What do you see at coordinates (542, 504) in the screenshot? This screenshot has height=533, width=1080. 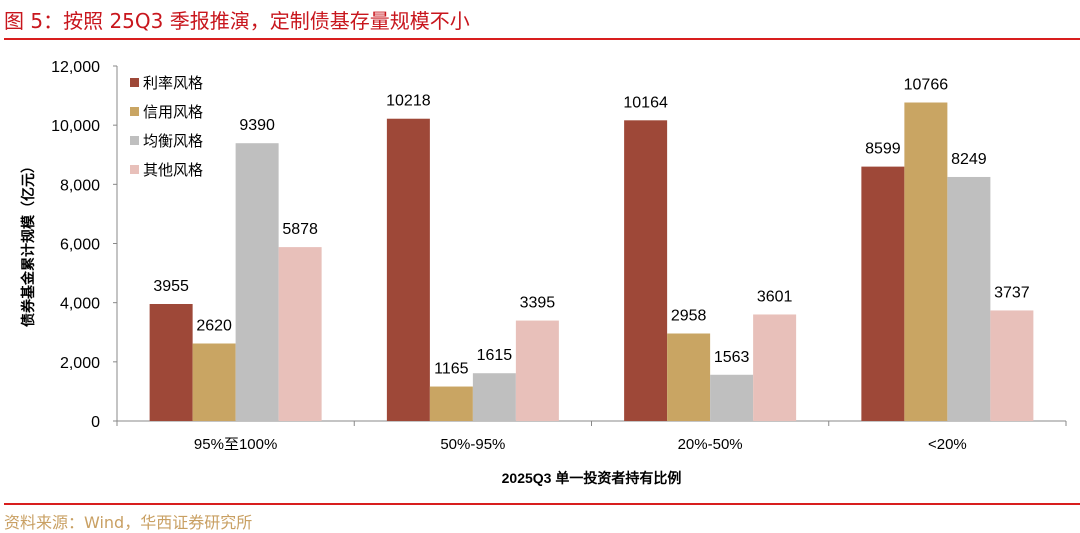 I see `footer-divider` at bounding box center [542, 504].